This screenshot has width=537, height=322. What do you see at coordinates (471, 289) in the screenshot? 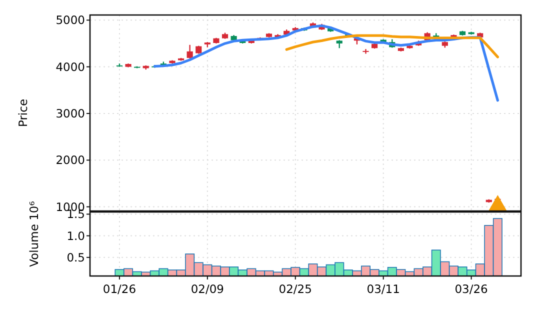
I see `x-tick-label: 03/26` at bounding box center [471, 289].